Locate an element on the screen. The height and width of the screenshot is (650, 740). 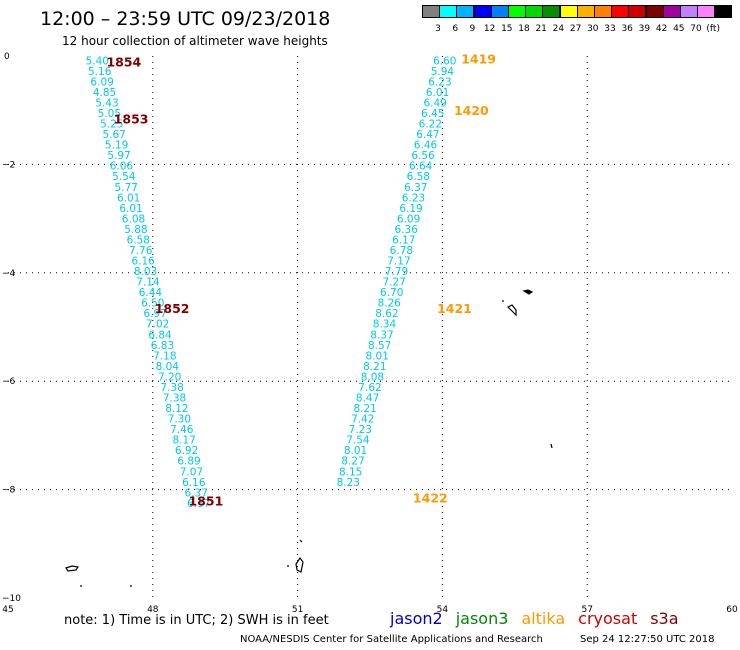
swh-value: 8.17 is located at coordinates (183, 441).